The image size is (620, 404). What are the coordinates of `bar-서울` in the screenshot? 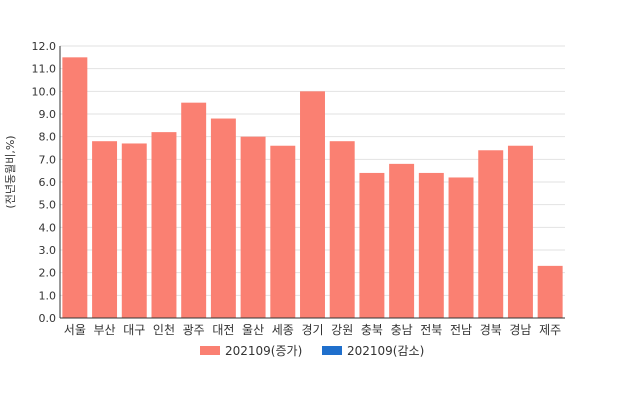 It's located at (75, 187).